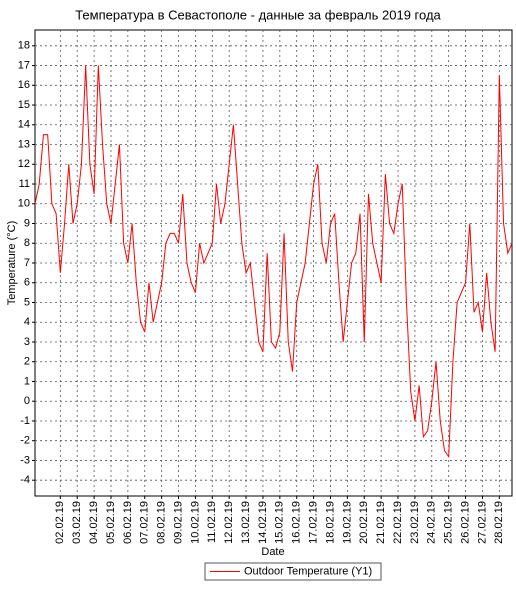 The height and width of the screenshot is (589, 516). What do you see at coordinates (27, 243) in the screenshot?
I see `y-tick-label: 8` at bounding box center [27, 243].